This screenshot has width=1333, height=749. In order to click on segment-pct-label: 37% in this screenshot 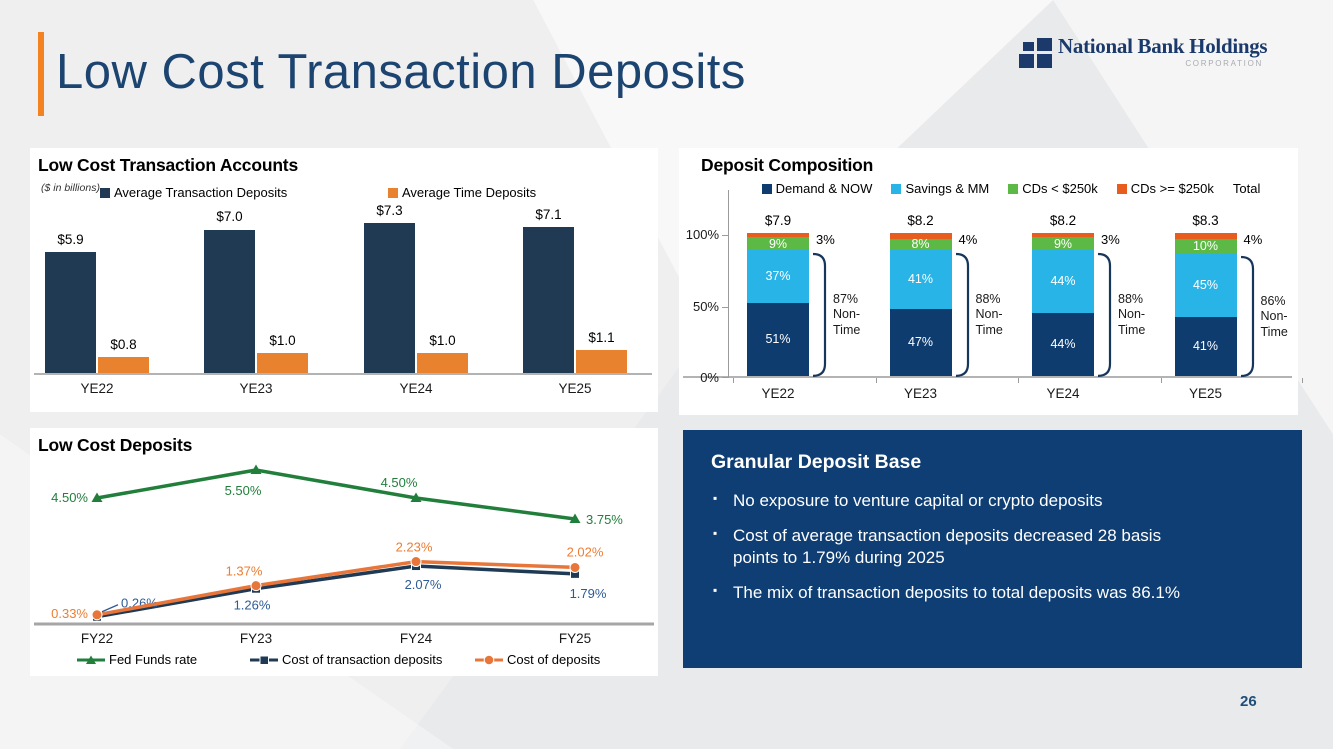, I will do `click(778, 276)`.